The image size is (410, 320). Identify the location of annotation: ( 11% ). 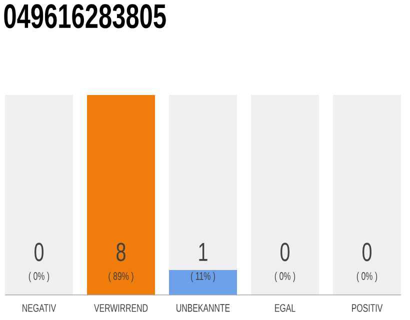
(203, 277).